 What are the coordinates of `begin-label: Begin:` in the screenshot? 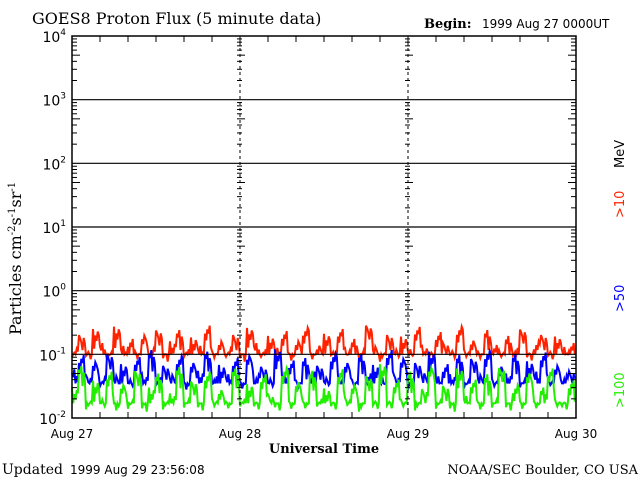 It's located at (448, 24).